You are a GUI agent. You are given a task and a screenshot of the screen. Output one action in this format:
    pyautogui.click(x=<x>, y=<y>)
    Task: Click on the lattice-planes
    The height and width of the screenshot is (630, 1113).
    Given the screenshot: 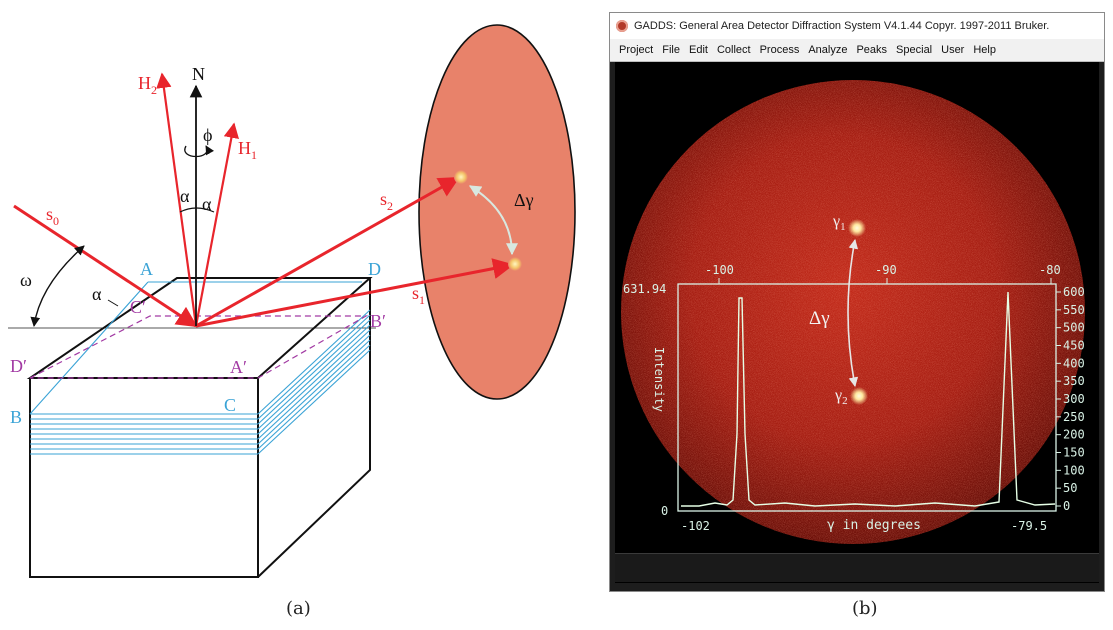 What is the action you would take?
    pyautogui.click(x=200, y=368)
    